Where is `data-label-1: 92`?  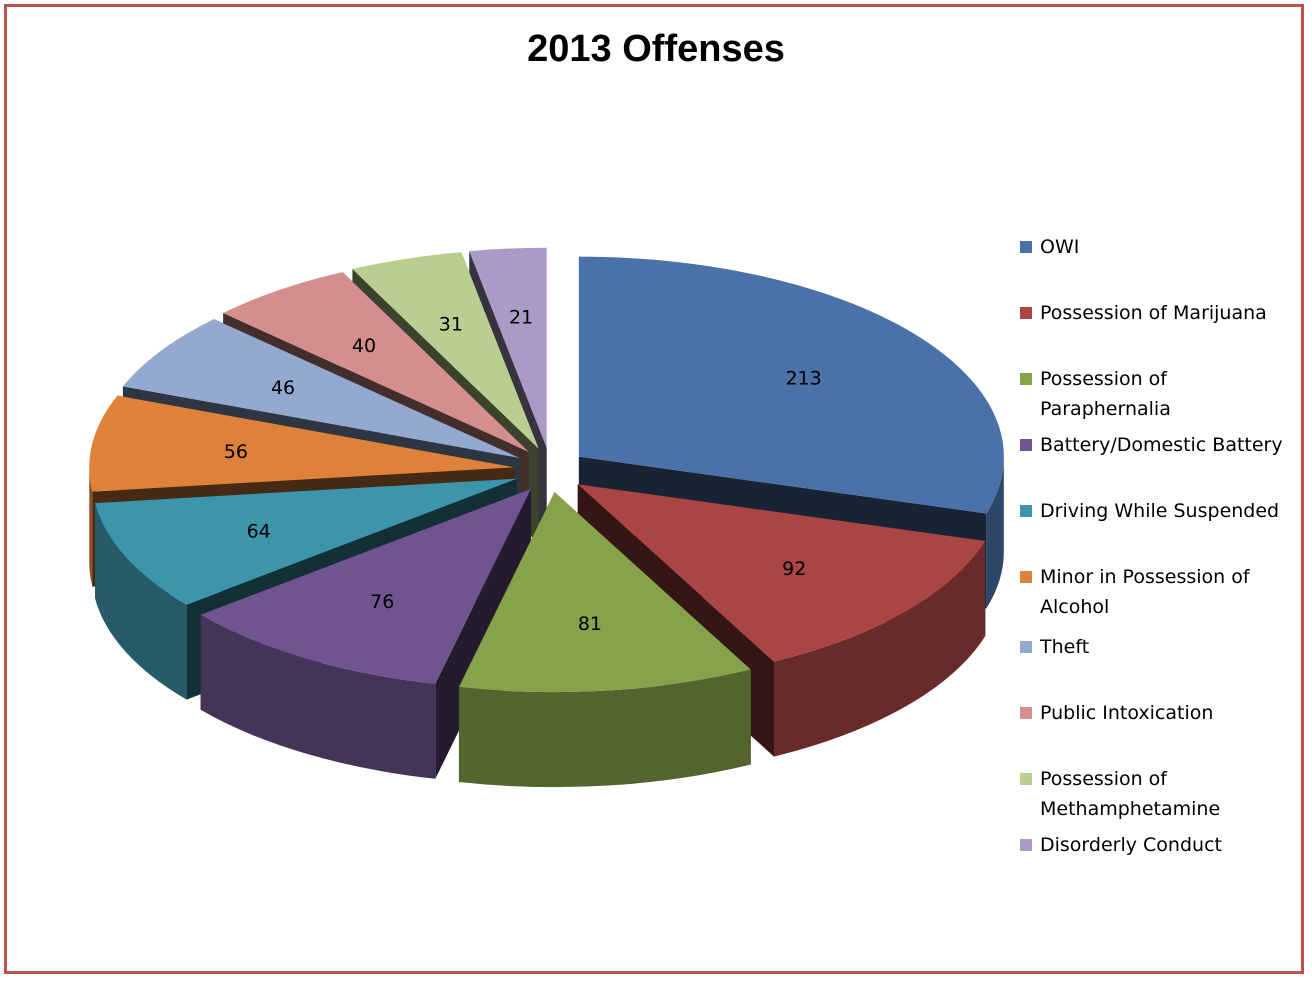 data-label-1: 92 is located at coordinates (794, 569).